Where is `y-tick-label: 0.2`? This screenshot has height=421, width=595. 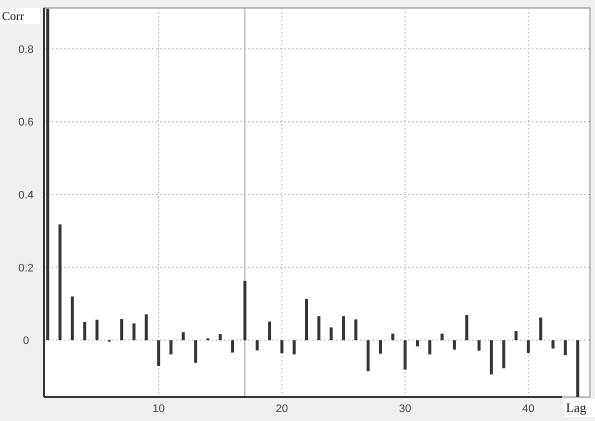 y-tick-label: 0.2 is located at coordinates (26, 268).